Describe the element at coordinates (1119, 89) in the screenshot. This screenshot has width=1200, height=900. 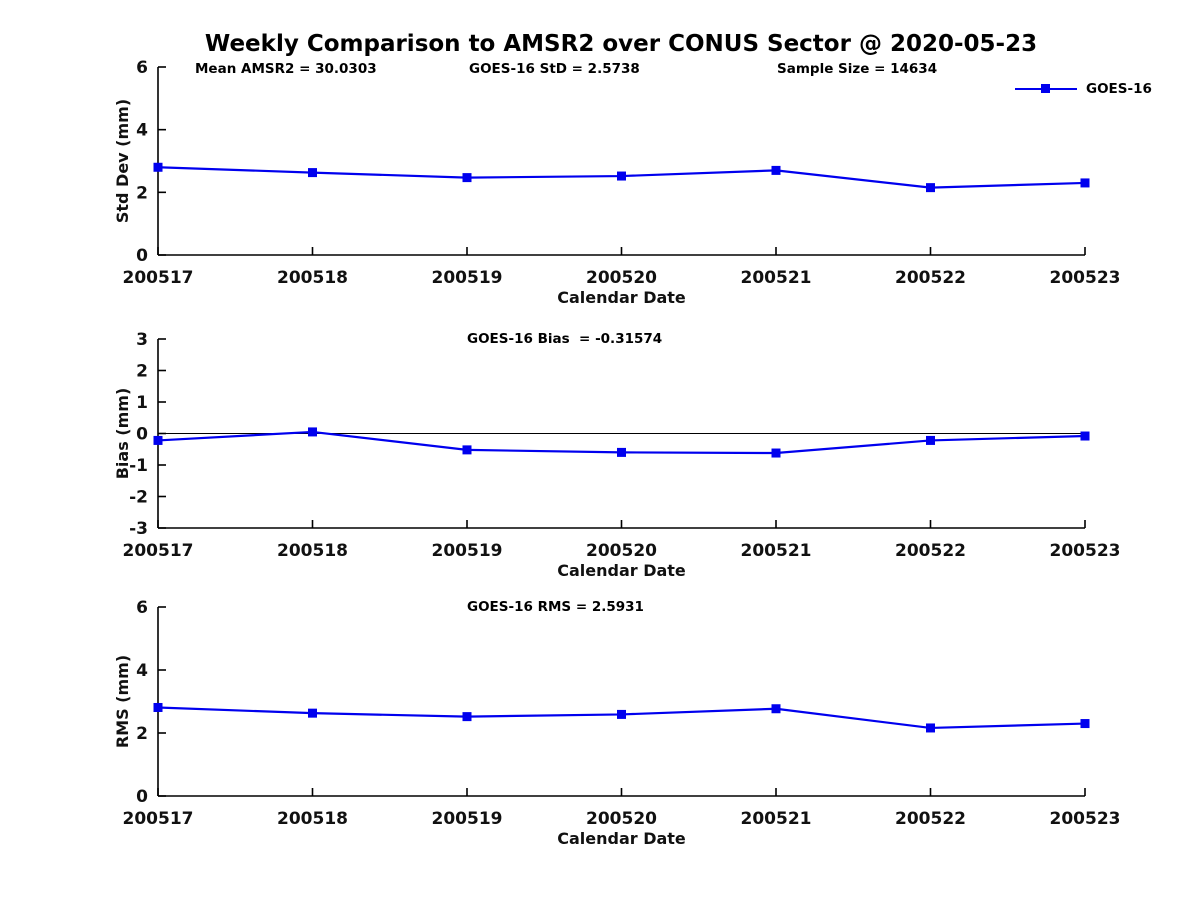
I see `legend-label: GOES-16` at that location.